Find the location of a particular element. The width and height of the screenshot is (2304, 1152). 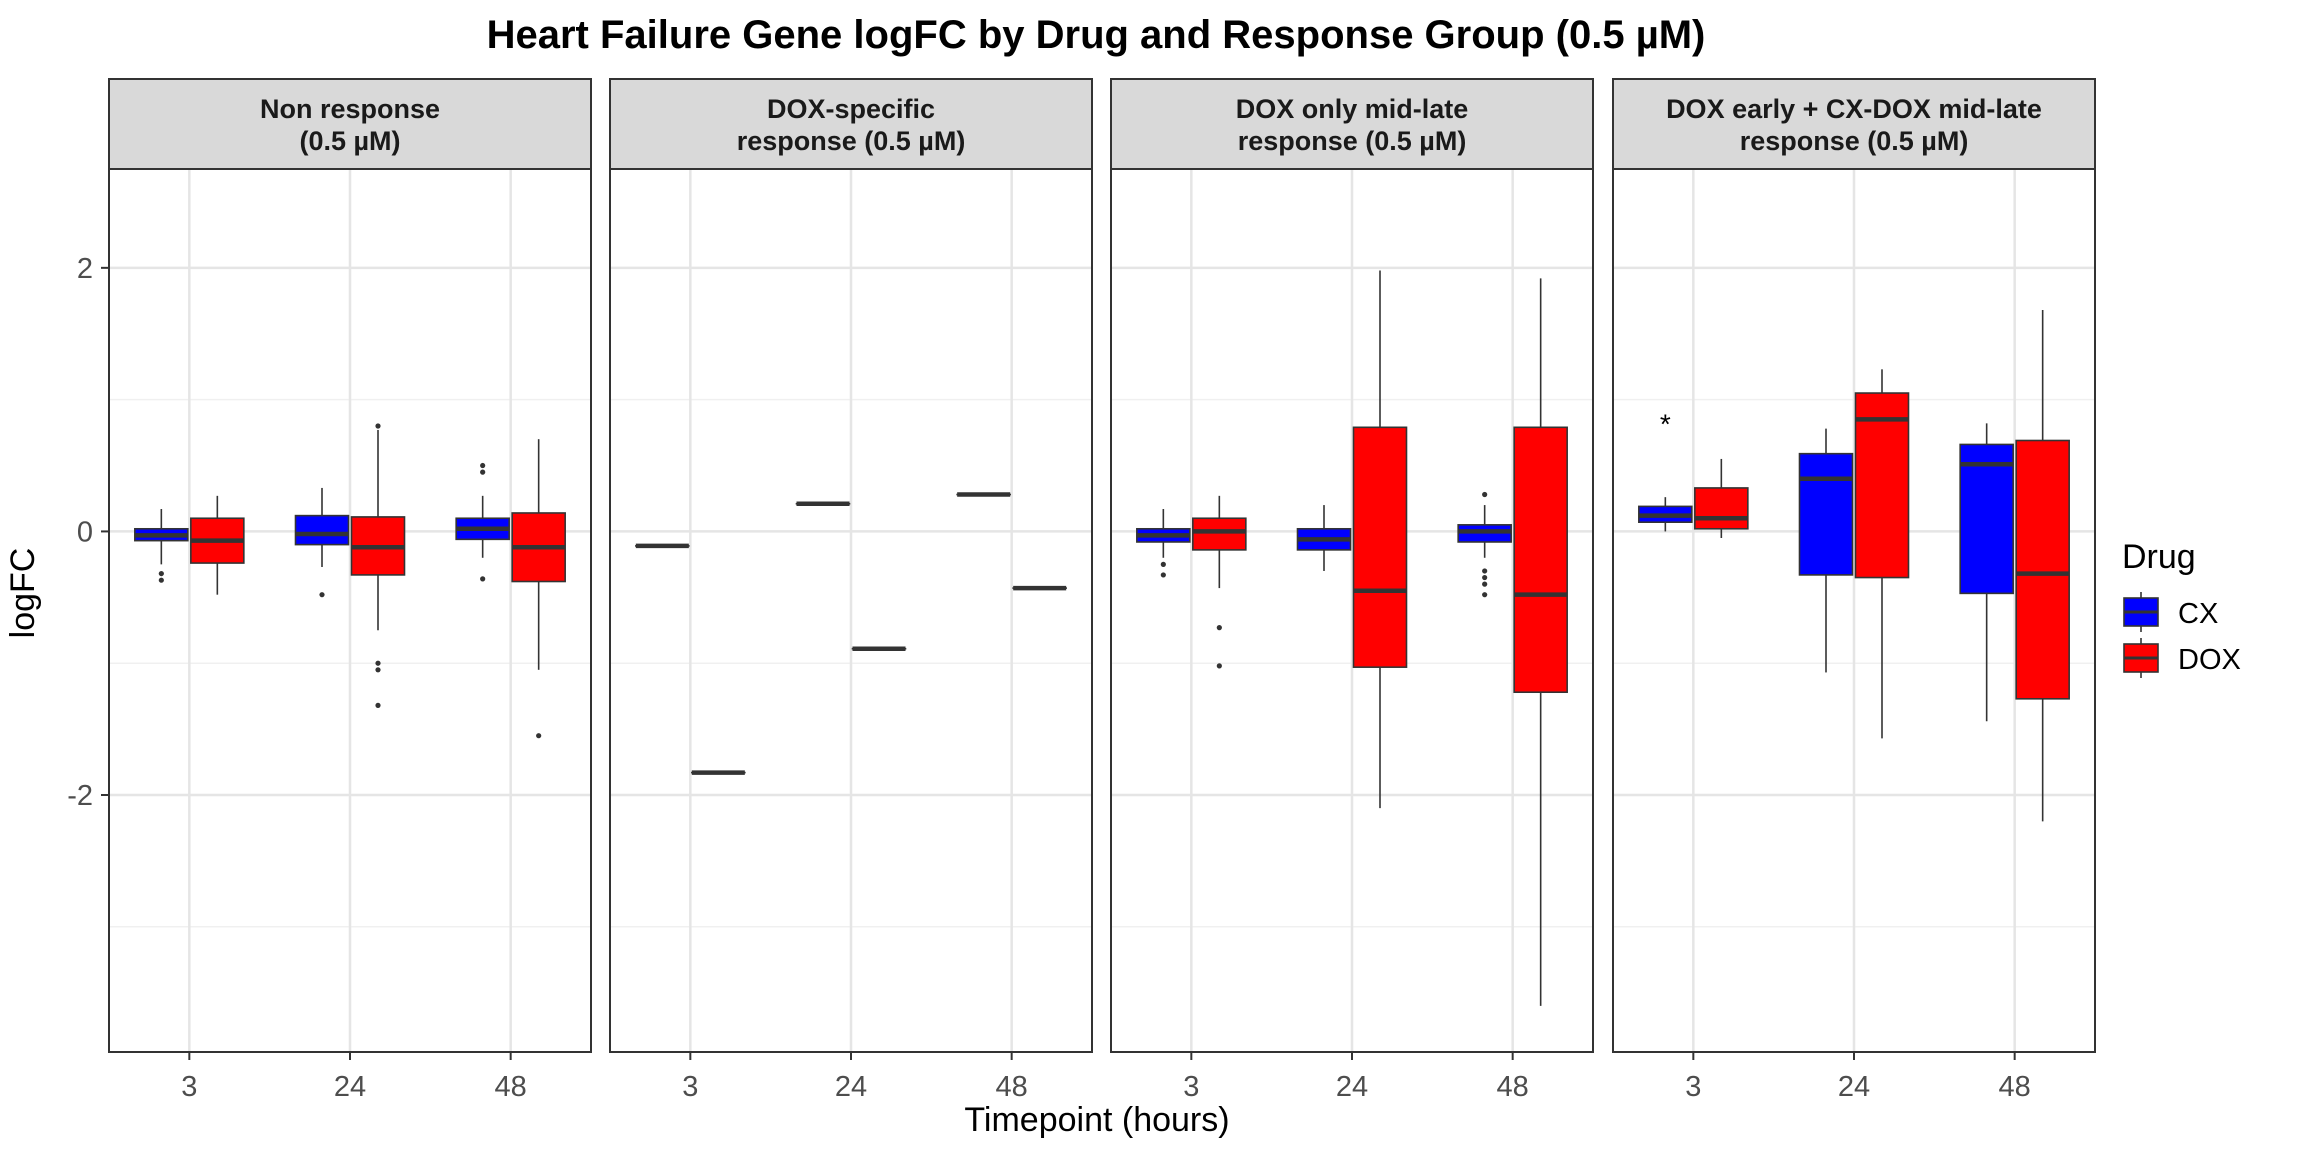

facet-strip-label: (0.5 µM) is located at coordinates (349, 141).